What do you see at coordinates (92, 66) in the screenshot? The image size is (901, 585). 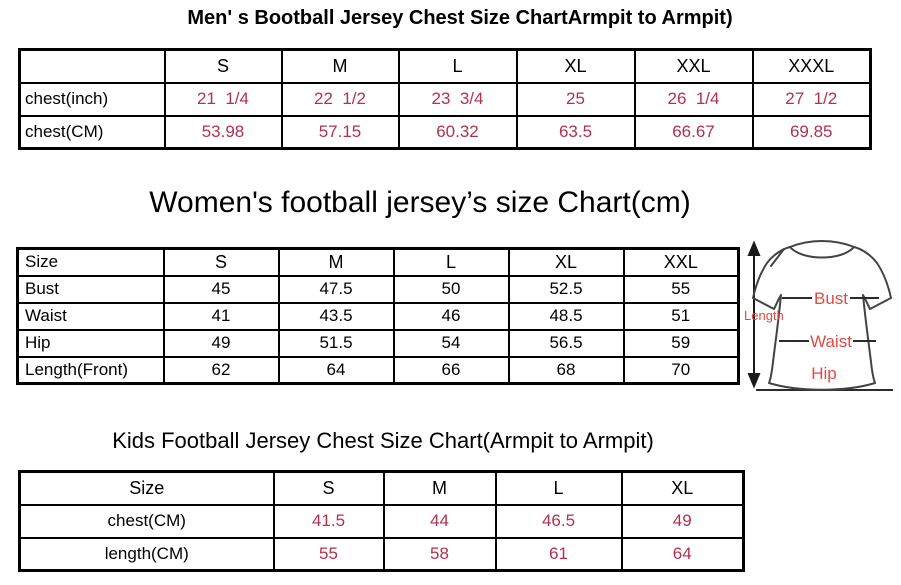 I see `column-header` at bounding box center [92, 66].